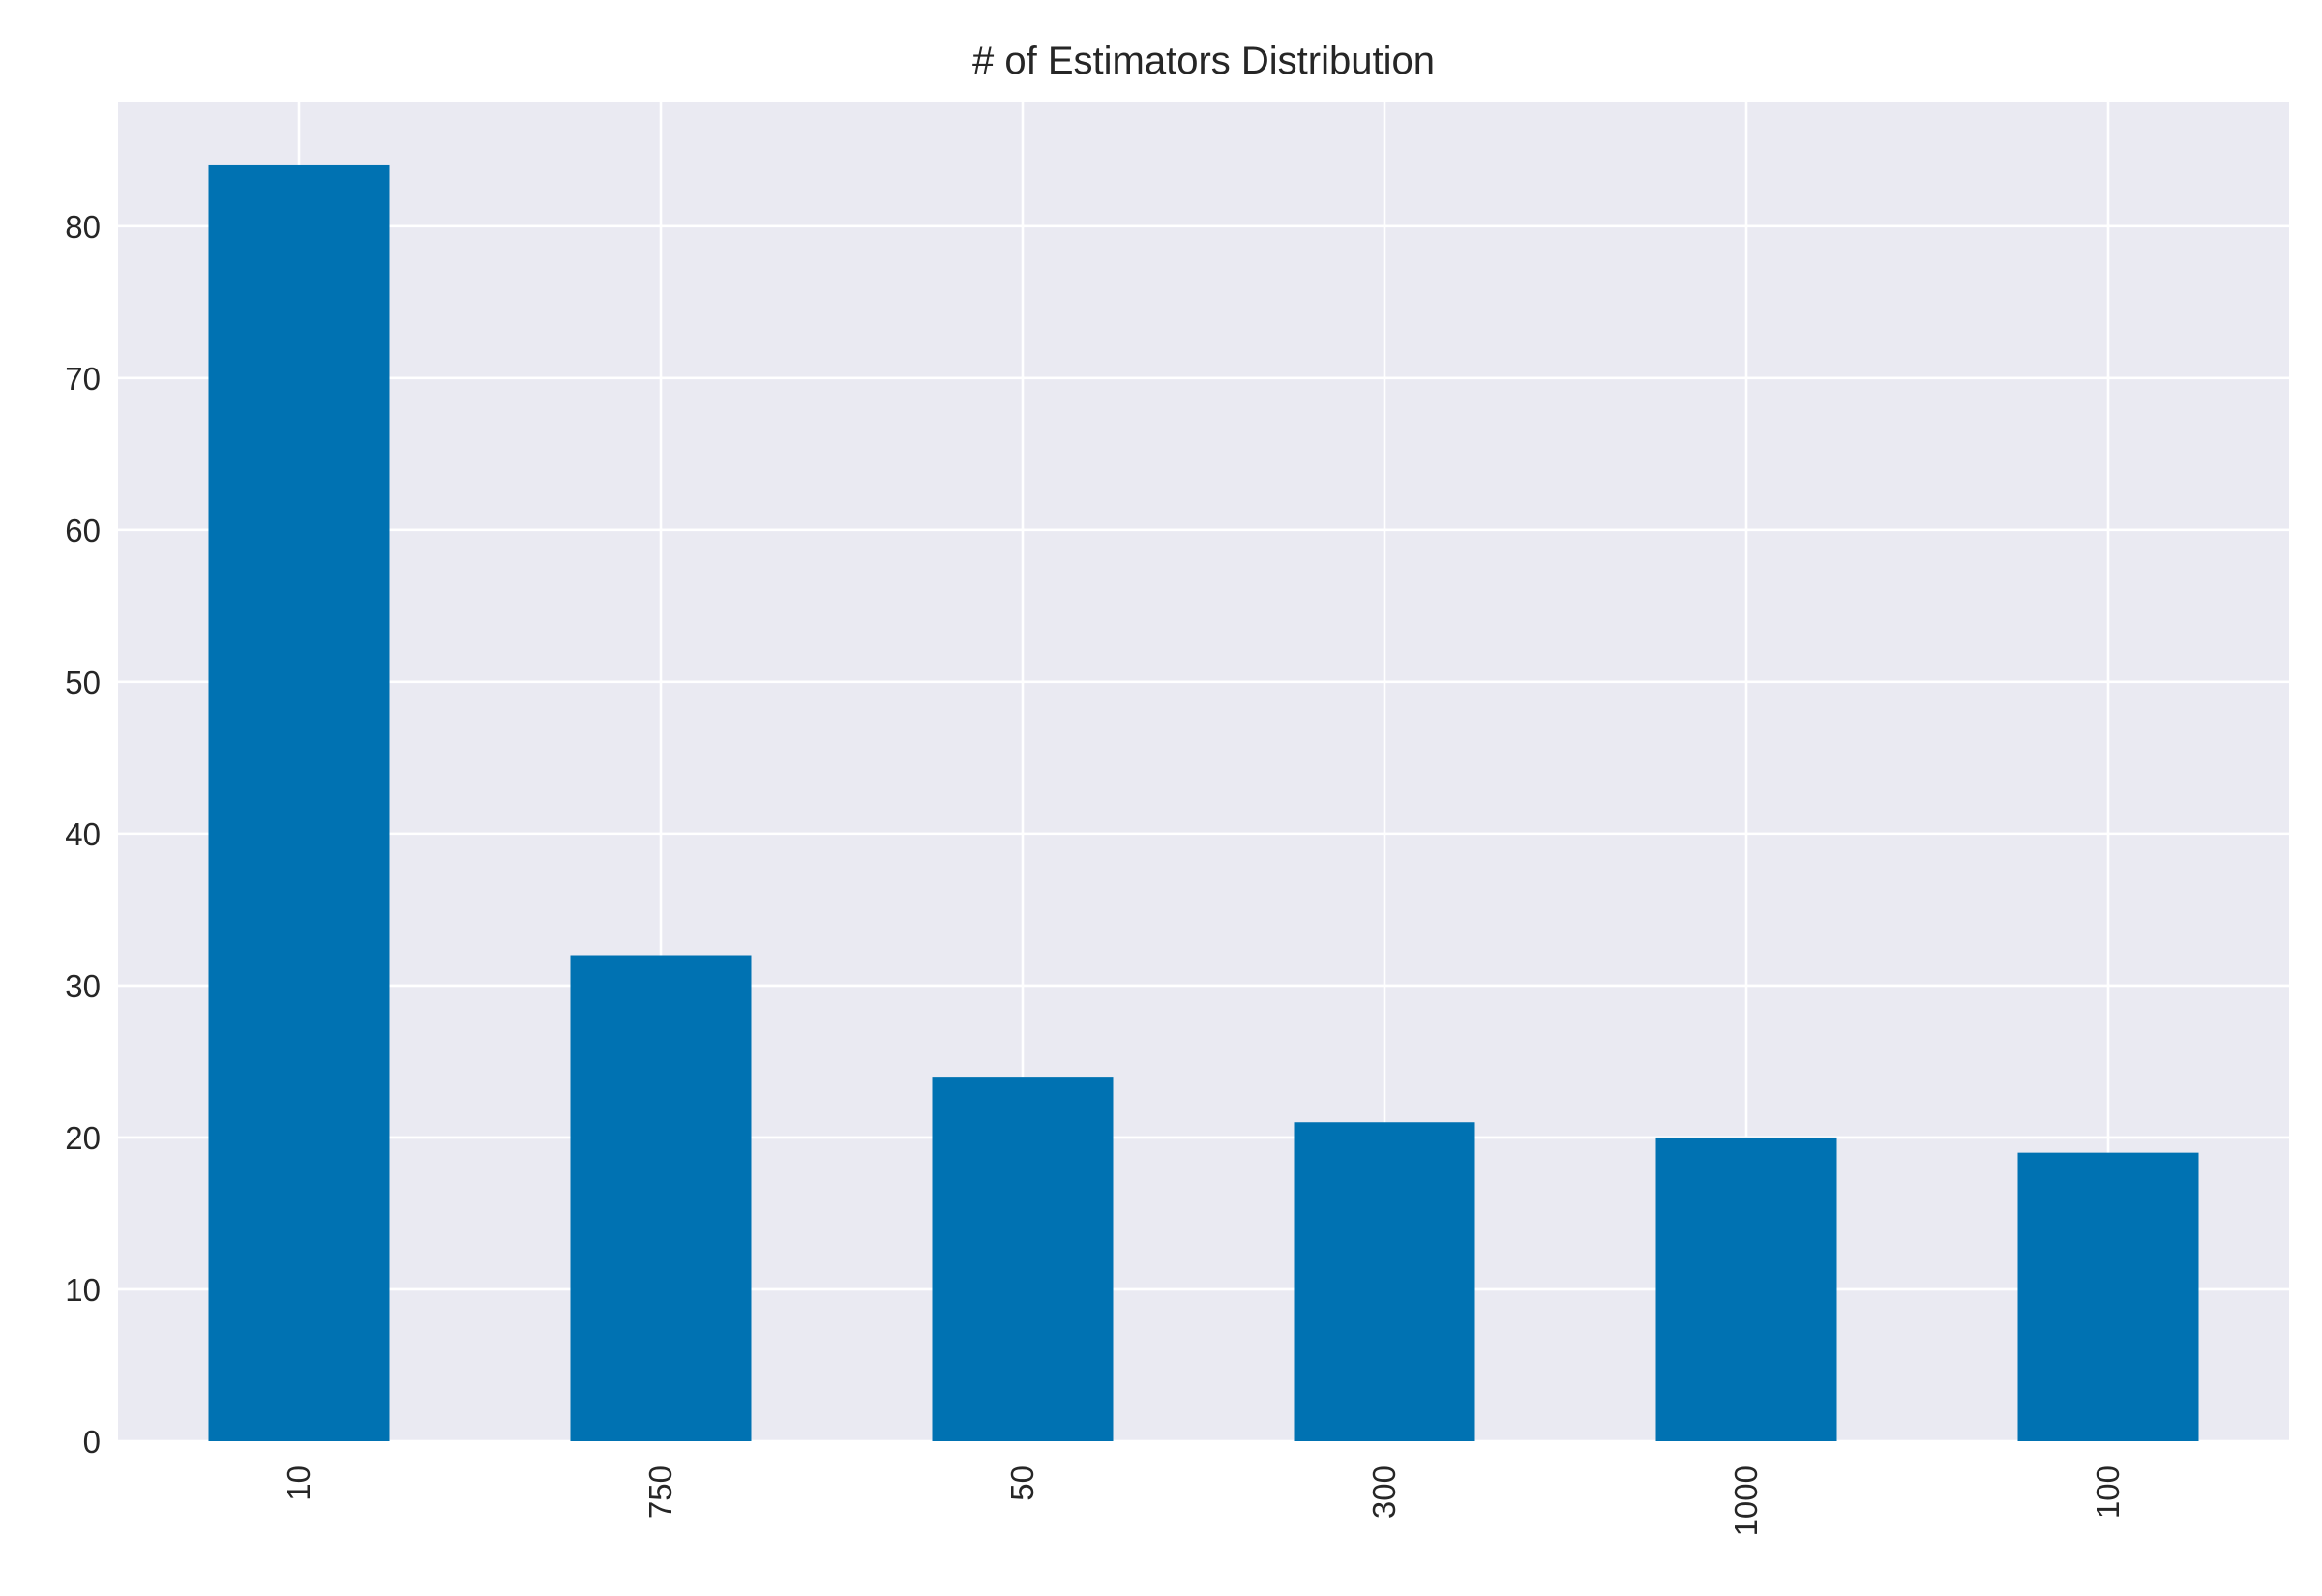 The height and width of the screenshot is (1596, 2322). Describe the element at coordinates (298, 1483) in the screenshot. I see `x-tick-label: 10` at that location.